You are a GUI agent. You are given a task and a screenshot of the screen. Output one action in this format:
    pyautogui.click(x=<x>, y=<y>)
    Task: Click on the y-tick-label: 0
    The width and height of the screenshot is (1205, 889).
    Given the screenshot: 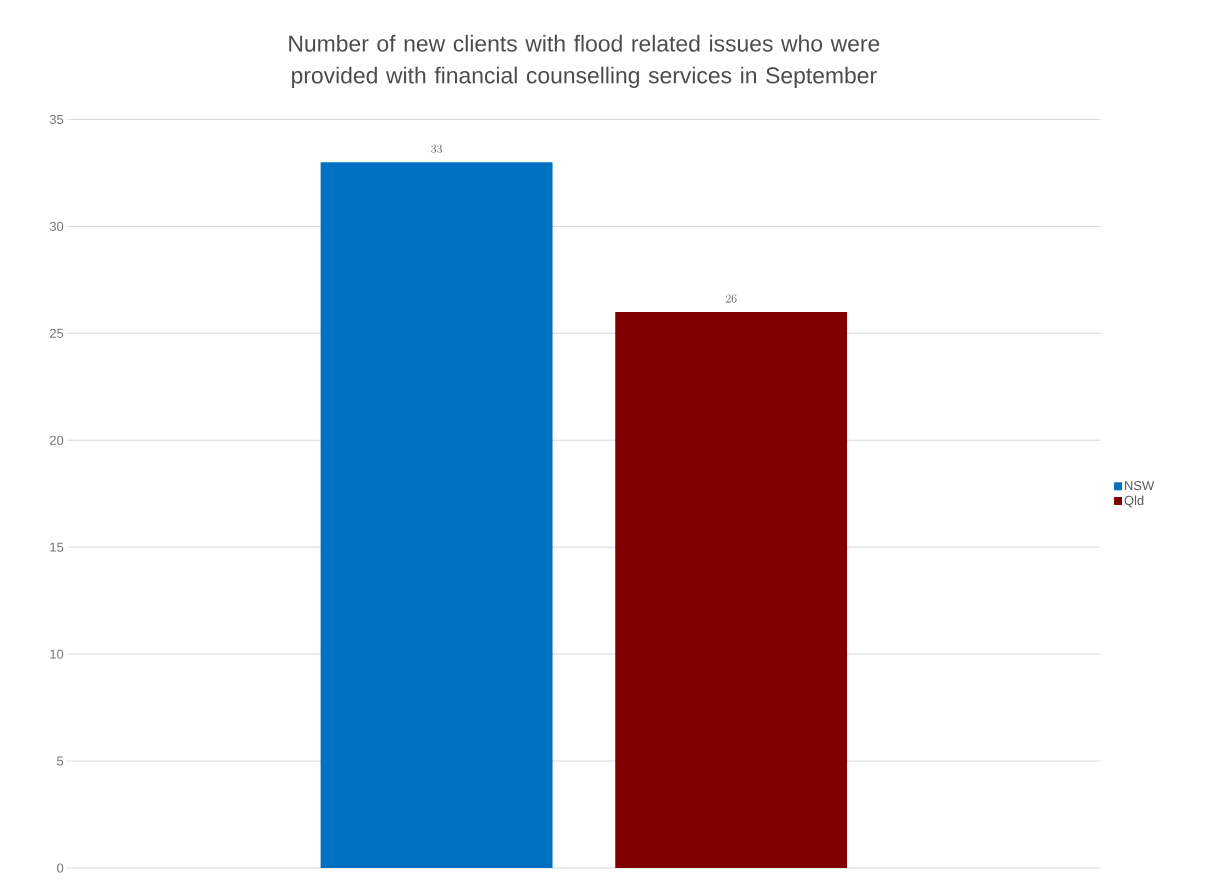 What is the action you would take?
    pyautogui.click(x=60, y=868)
    